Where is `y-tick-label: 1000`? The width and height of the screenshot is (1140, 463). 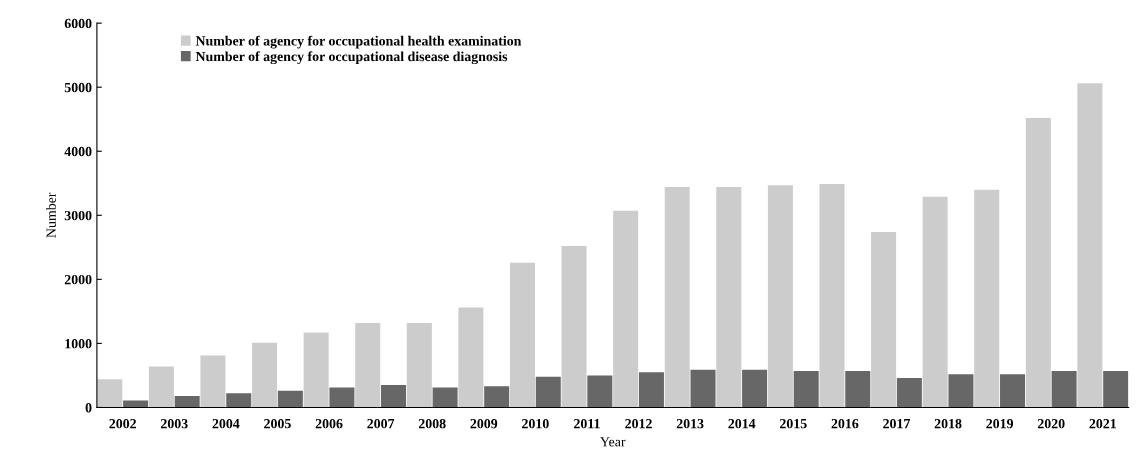
y-tick-label: 1000 is located at coordinates (78, 343).